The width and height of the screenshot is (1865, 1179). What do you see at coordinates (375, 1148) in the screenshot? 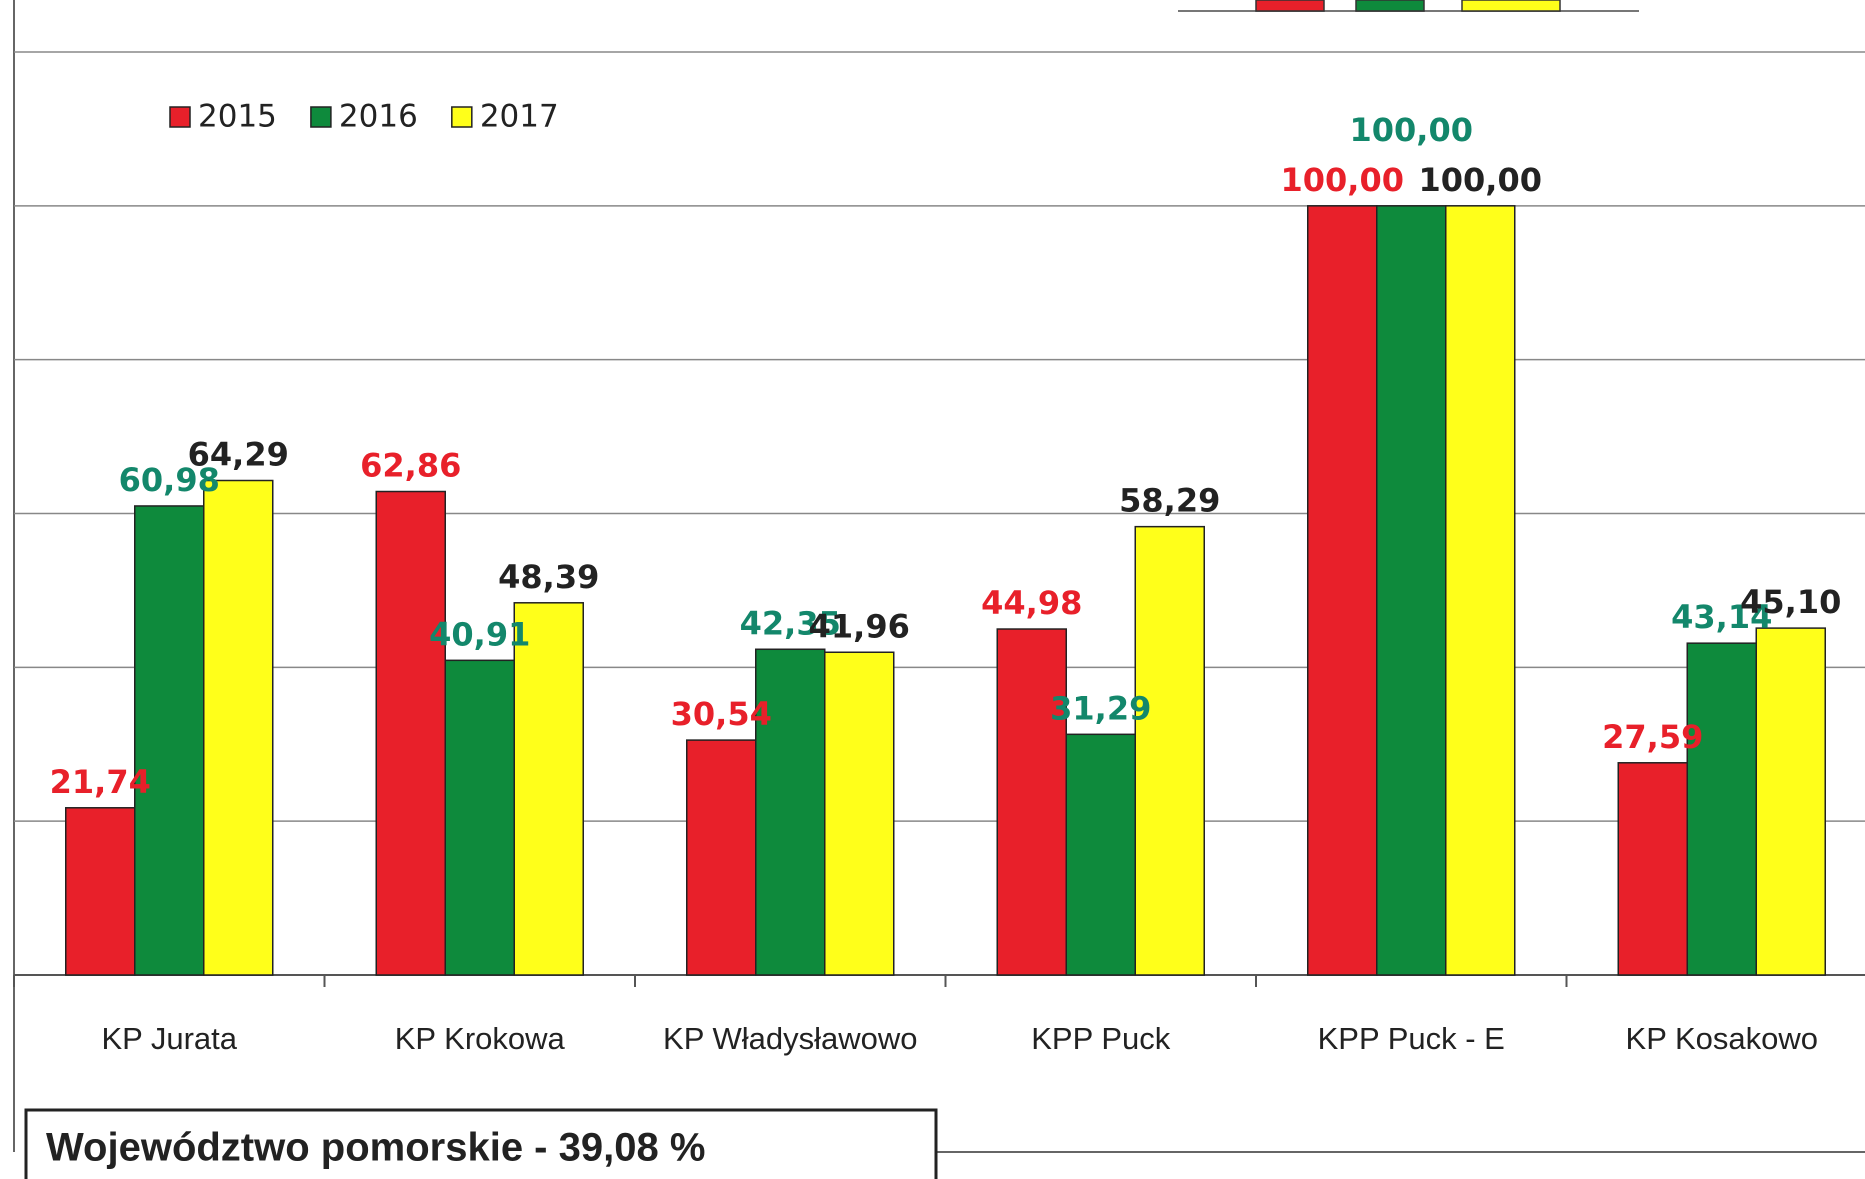
I see `annotation: Województwo pomorskie - 39,08 %` at bounding box center [375, 1148].